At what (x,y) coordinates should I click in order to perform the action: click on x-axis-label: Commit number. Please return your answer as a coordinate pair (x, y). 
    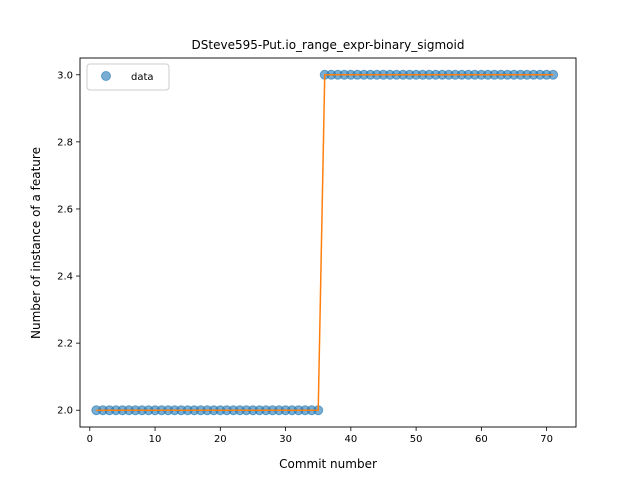
    Looking at the image, I should click on (328, 464).